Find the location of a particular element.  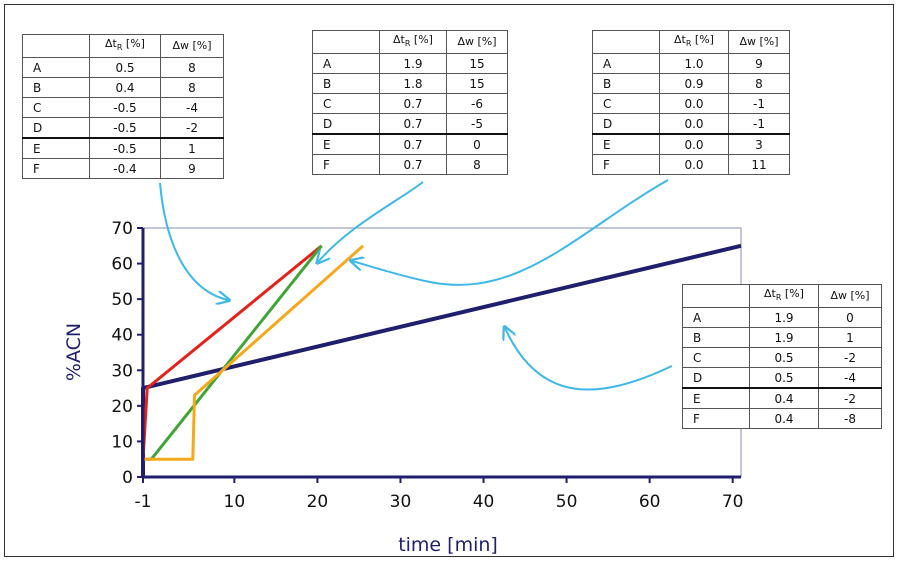

x-tick-label: 60 is located at coordinates (650, 502).